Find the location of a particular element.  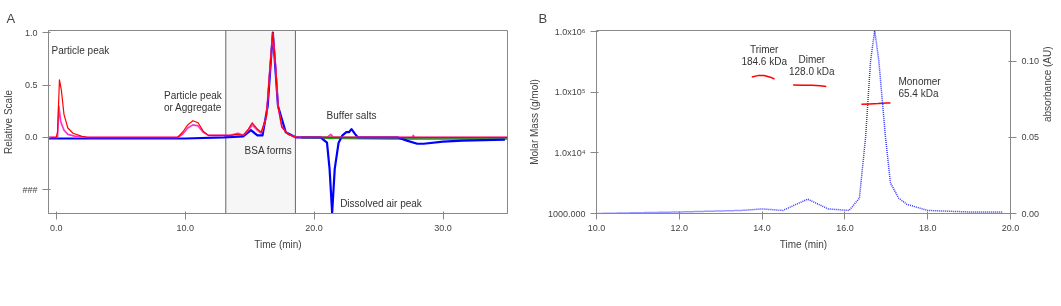

y2-tick-label: 0.10 is located at coordinates (1030, 61).